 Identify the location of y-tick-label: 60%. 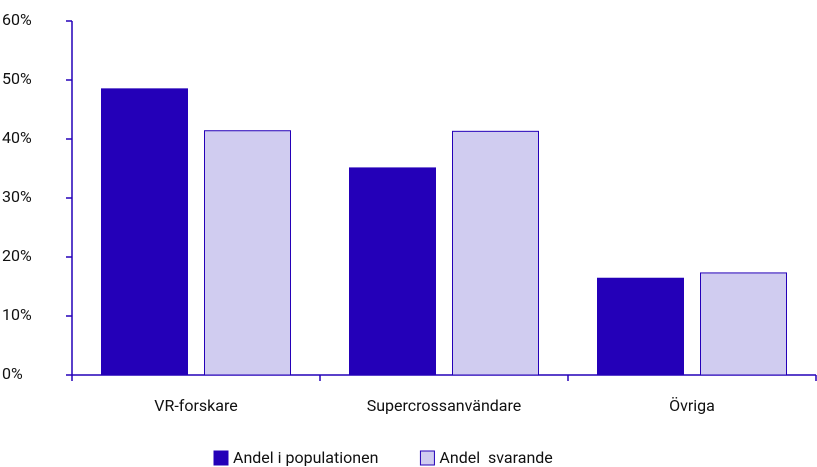
(17, 19).